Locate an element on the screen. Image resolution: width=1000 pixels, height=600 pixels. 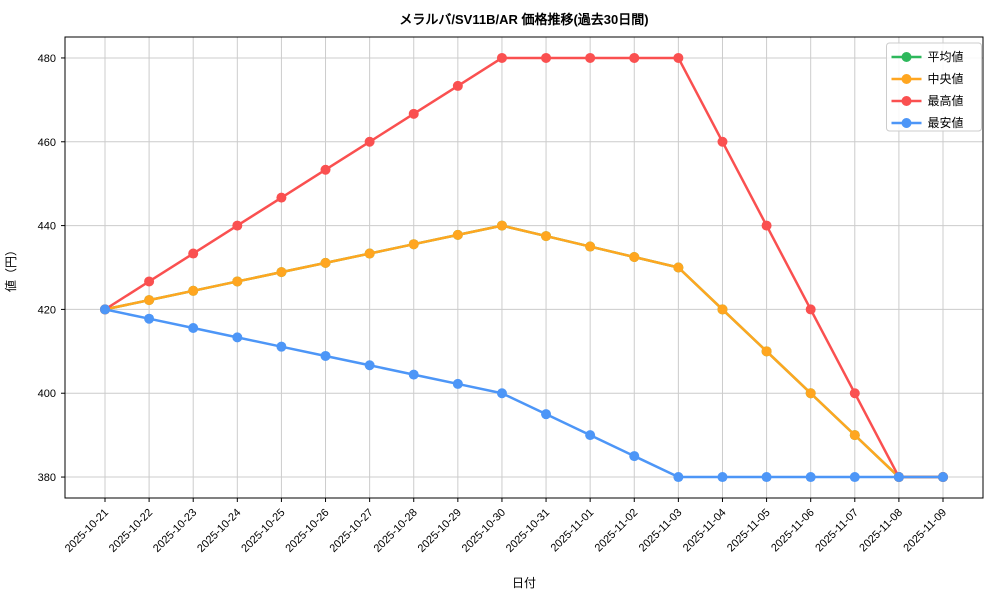
legend-label: 最安値 is located at coordinates (946, 122).